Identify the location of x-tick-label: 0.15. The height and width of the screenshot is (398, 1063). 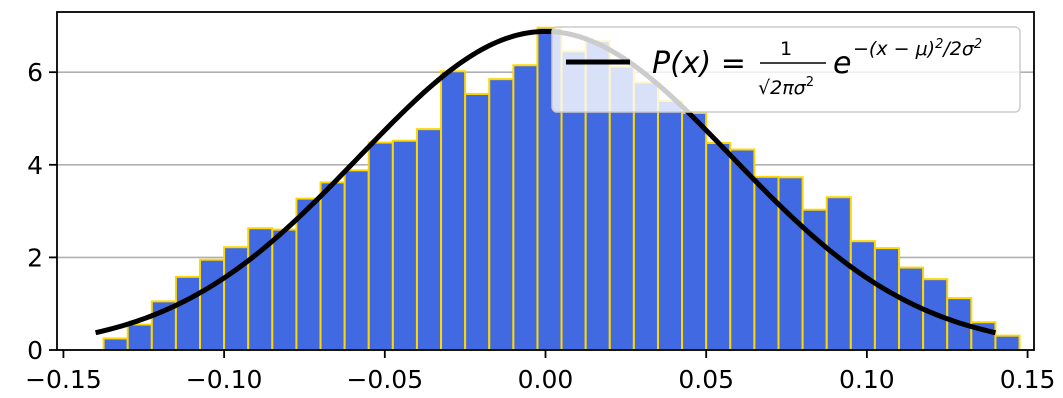
(1028, 379).